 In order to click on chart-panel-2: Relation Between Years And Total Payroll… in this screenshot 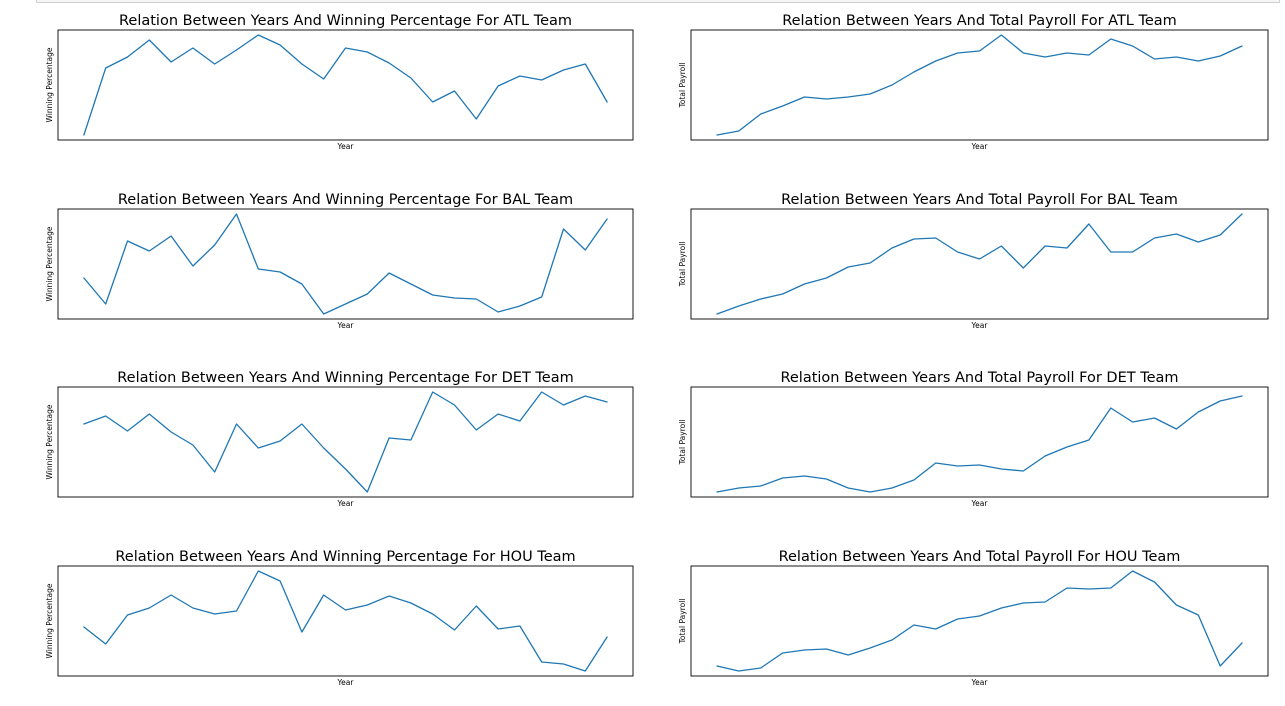, I will do `click(973, 82)`.